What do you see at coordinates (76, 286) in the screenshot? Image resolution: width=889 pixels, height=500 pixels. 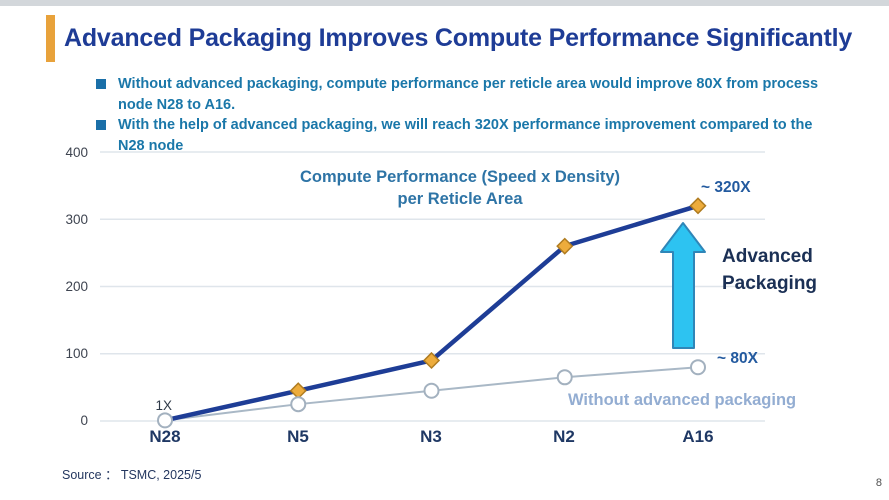 I see `y-axis-tick-200: 200` at bounding box center [76, 286].